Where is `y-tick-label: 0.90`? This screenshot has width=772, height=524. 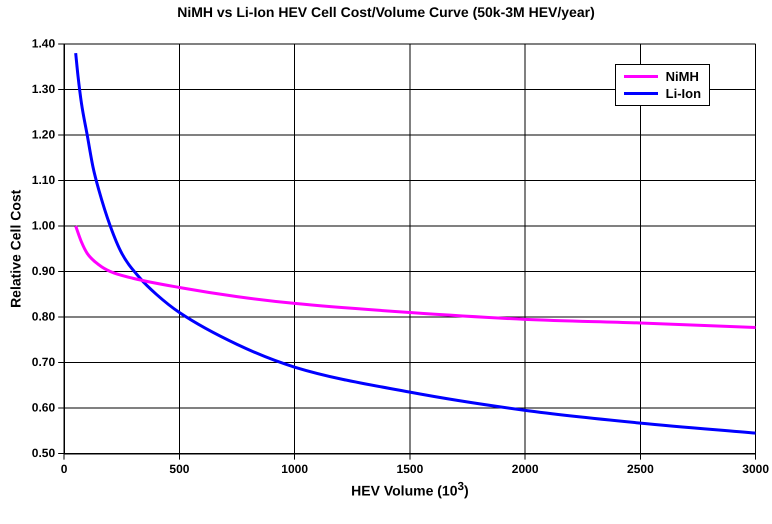 y-tick-label: 0.90 is located at coordinates (44, 271).